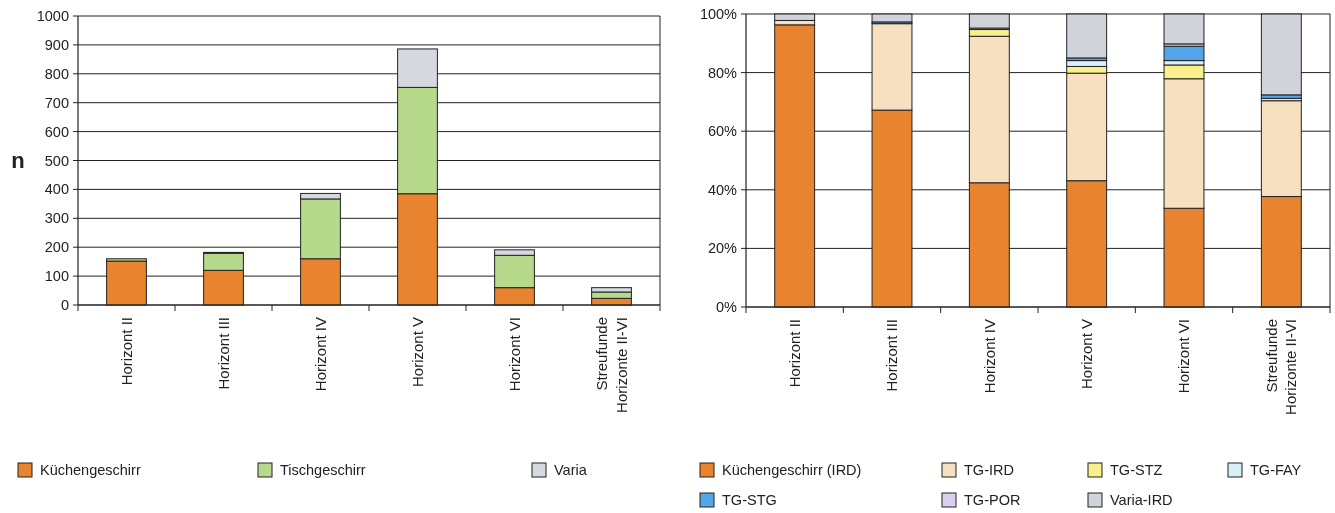  Describe the element at coordinates (1136, 470) in the screenshot. I see `legend-label: TG-STZ` at that location.